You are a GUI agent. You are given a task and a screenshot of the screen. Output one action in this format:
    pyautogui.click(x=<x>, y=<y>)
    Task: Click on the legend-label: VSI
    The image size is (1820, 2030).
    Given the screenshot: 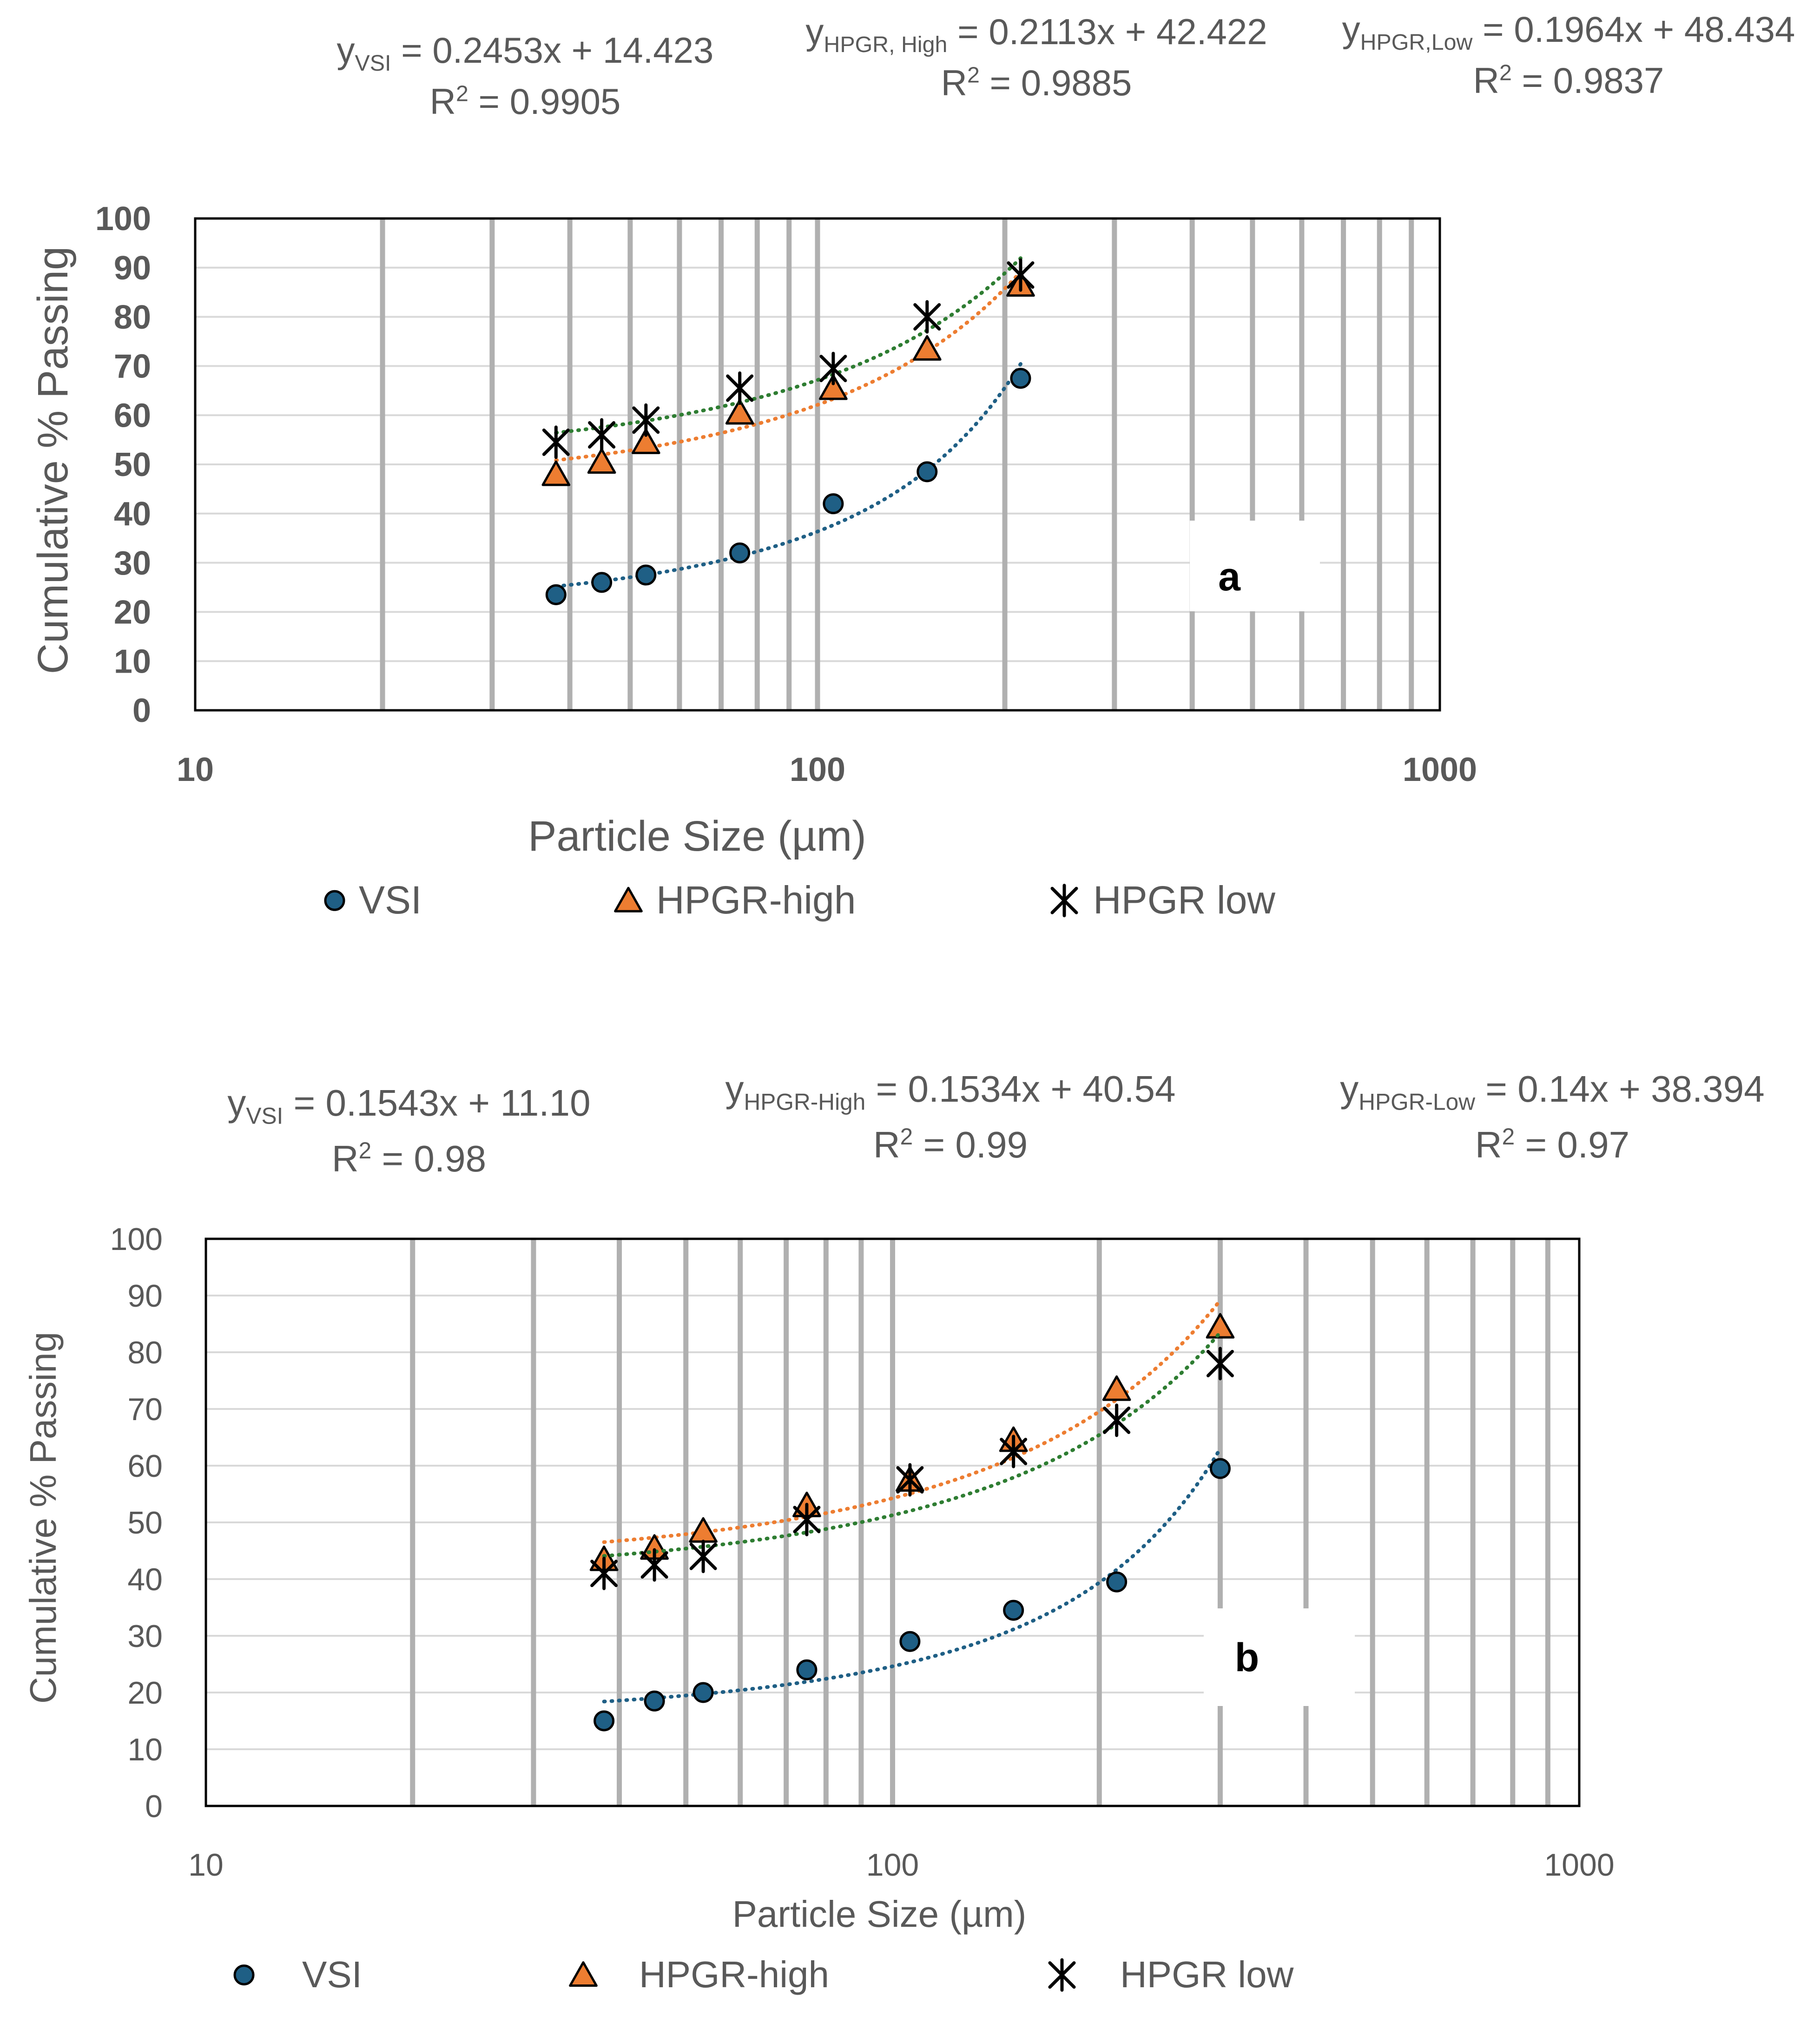 What is the action you would take?
    pyautogui.click(x=390, y=900)
    